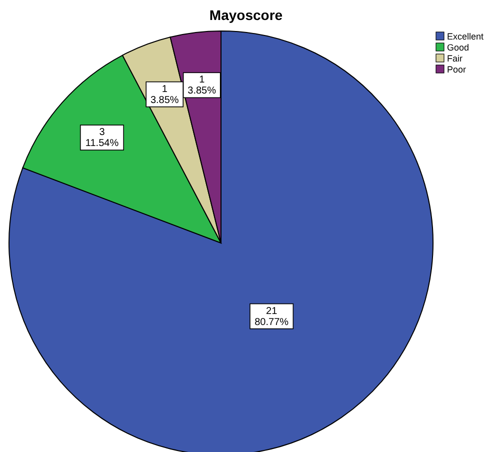  Describe the element at coordinates (271, 317) in the screenshot. I see `data-label: 21 80.77%` at that location.